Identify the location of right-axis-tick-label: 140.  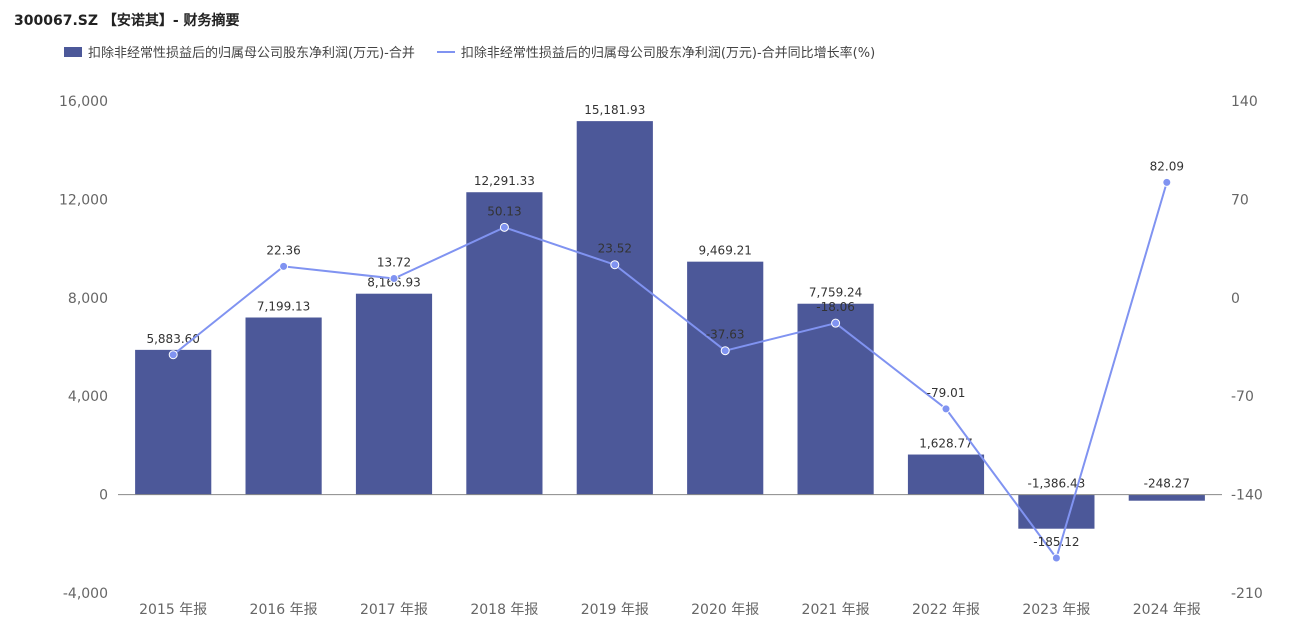
(1244, 102).